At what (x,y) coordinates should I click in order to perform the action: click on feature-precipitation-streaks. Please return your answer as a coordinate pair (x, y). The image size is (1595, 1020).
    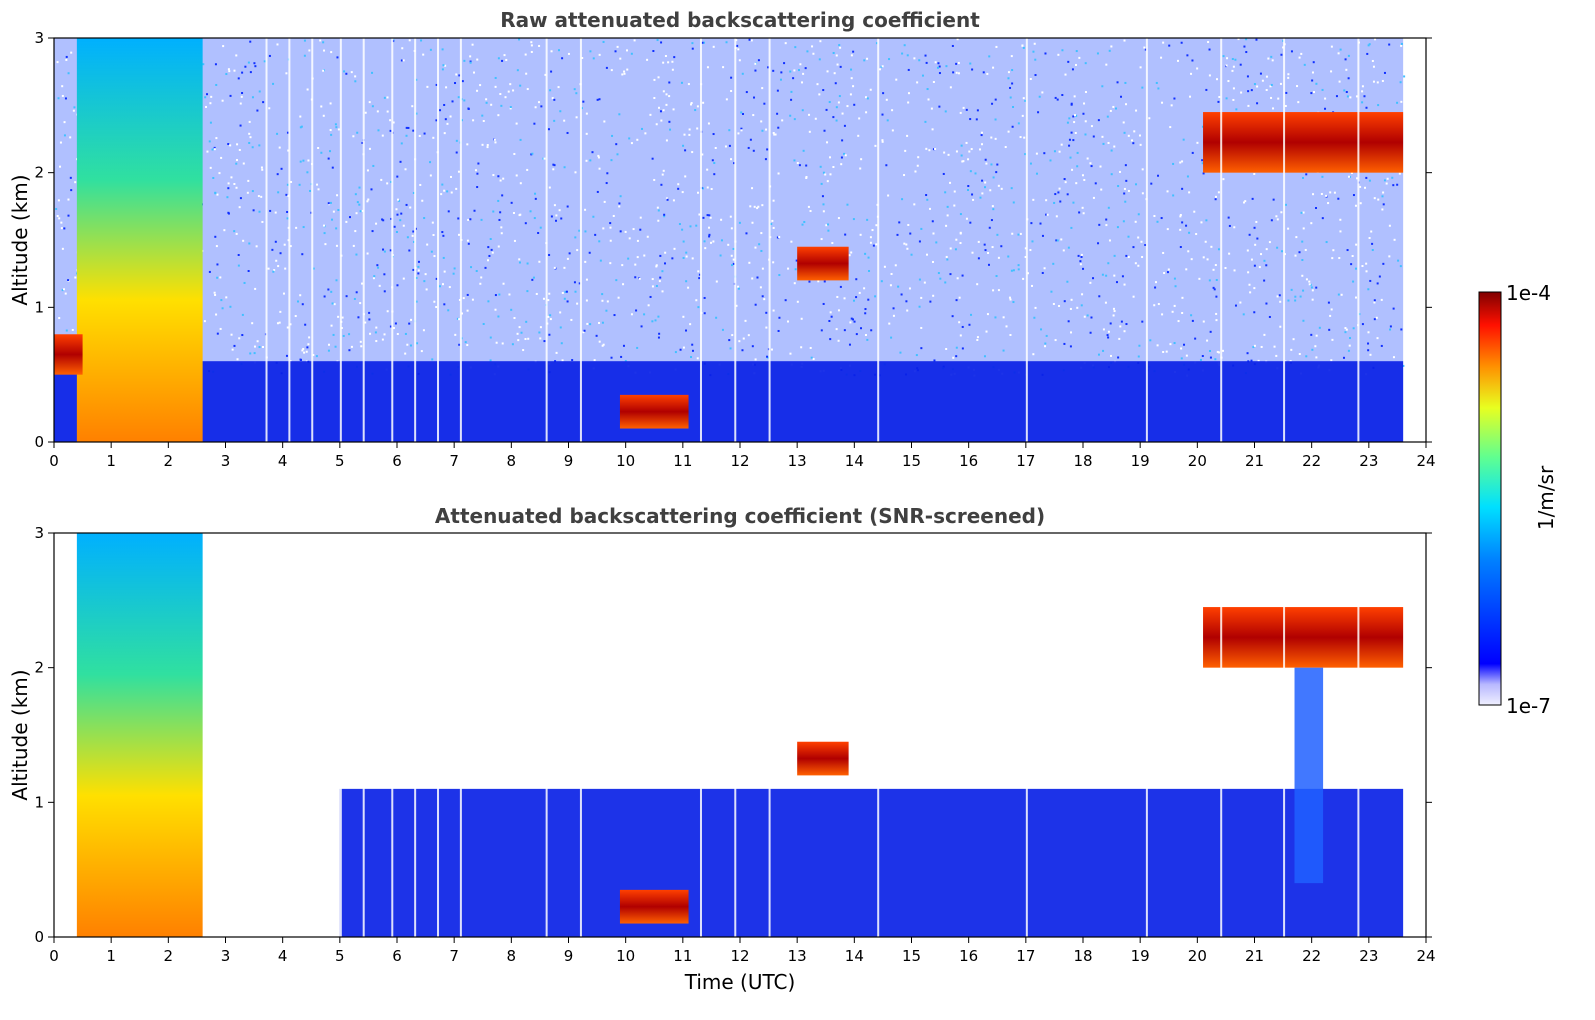
    Looking at the image, I should click on (139, 240).